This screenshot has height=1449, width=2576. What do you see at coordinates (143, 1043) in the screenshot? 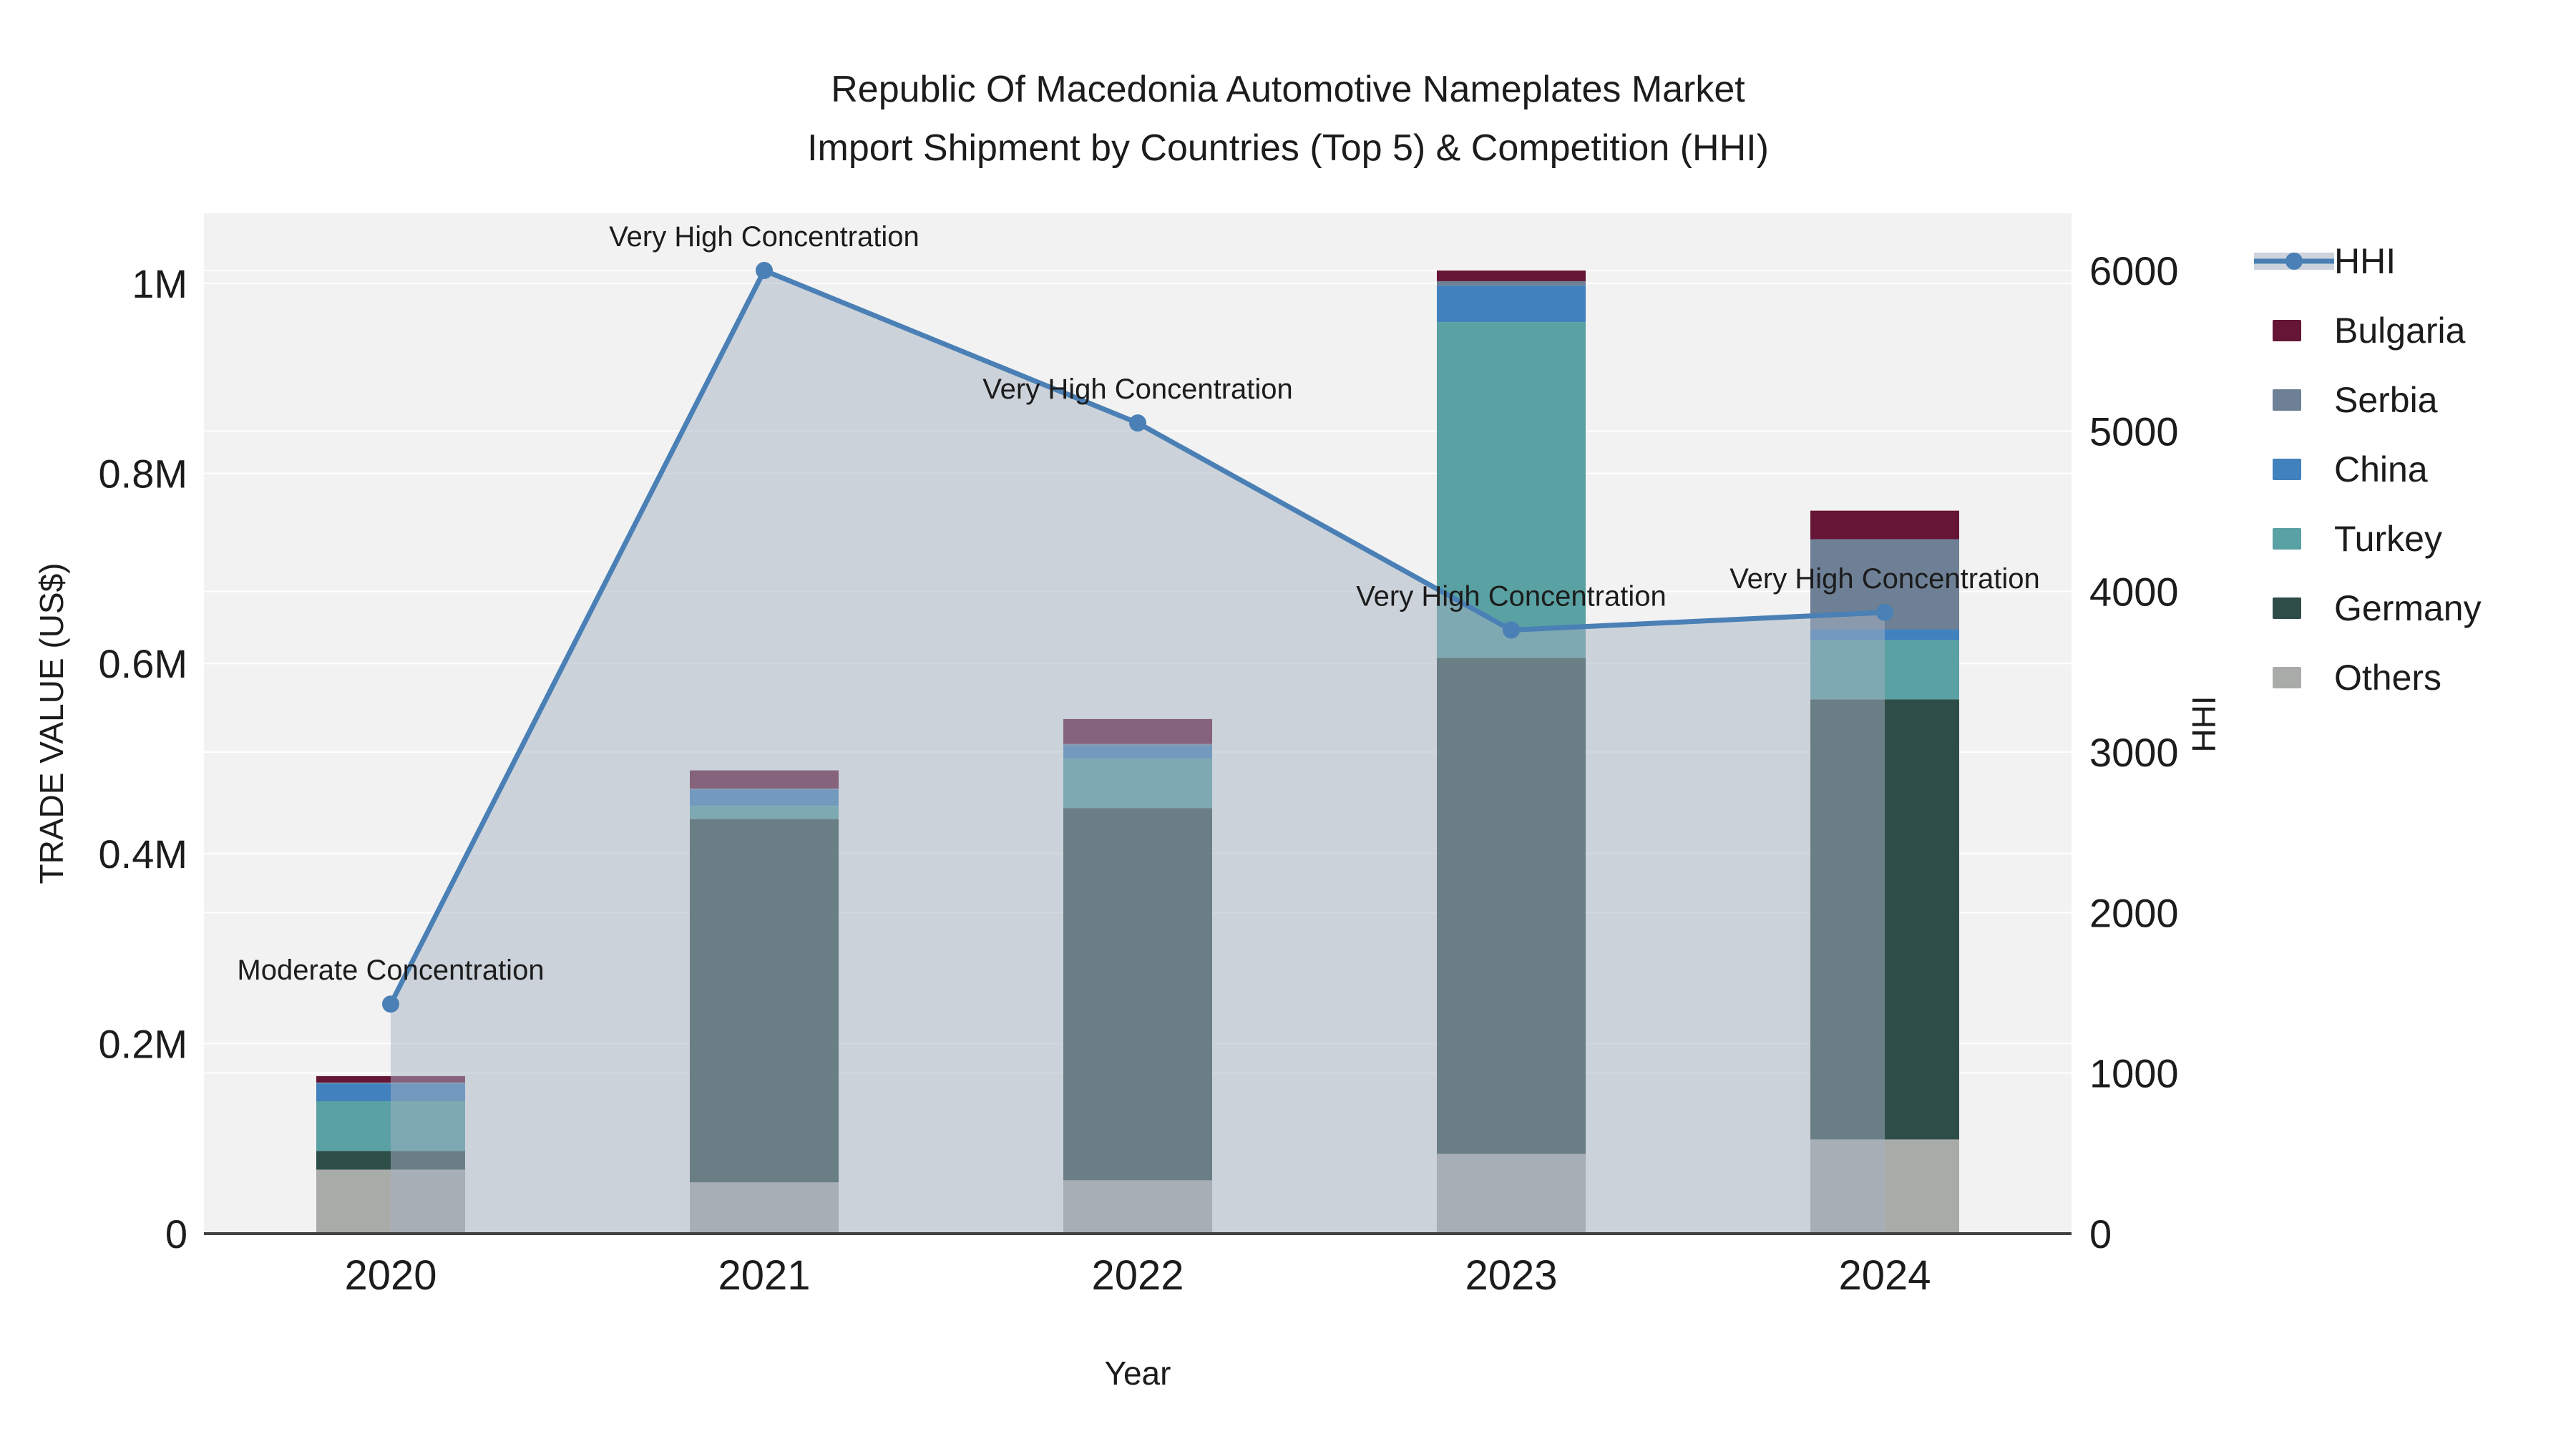
I see `y-left-tick-label: 0.2M` at bounding box center [143, 1043].